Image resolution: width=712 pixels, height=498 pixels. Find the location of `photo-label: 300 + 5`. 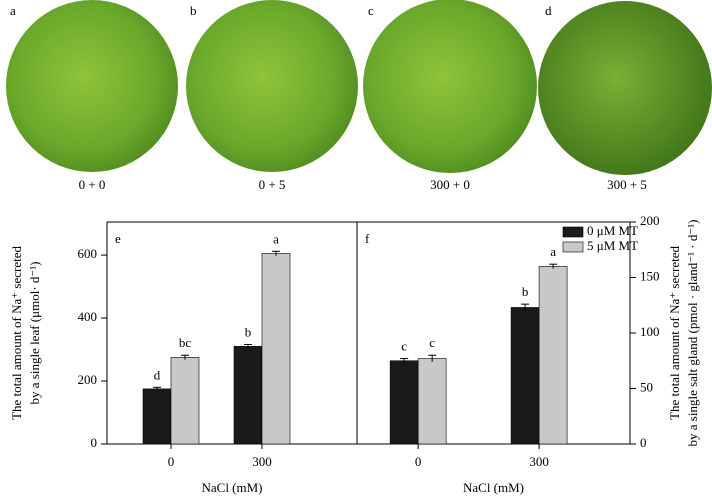

photo-label: 300 + 5 is located at coordinates (627, 184).